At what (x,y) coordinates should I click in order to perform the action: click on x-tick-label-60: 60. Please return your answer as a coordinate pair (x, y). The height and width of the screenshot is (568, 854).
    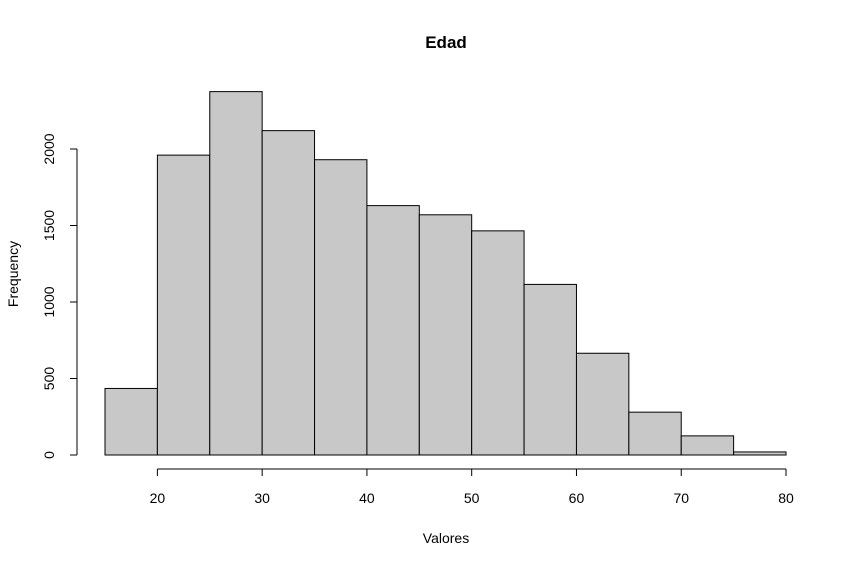
    Looking at the image, I should click on (577, 498).